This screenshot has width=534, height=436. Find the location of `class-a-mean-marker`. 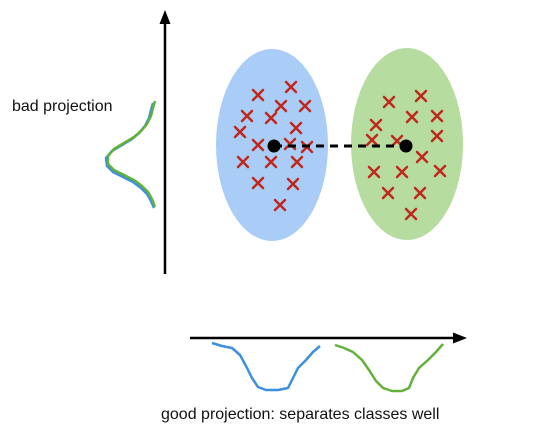

class-a-mean-marker is located at coordinates (274, 146).